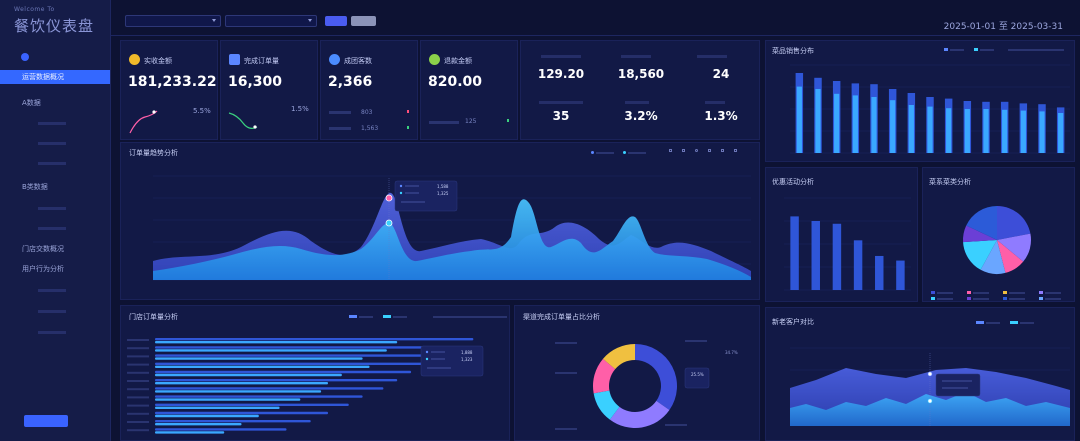 The height and width of the screenshot is (441, 1080). I want to click on sidebar-item: B类数据, so click(35, 187).